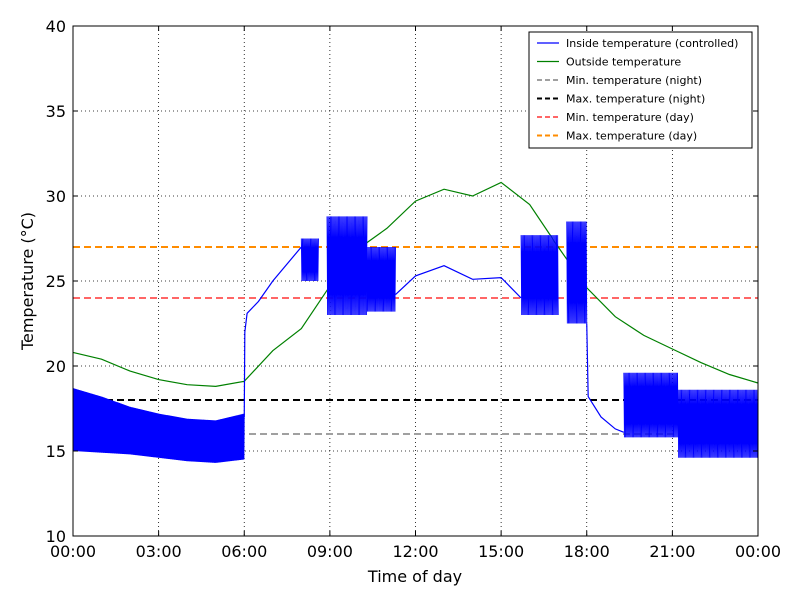  Describe the element at coordinates (501, 551) in the screenshot. I see `x-tick-label: 15:00` at that location.